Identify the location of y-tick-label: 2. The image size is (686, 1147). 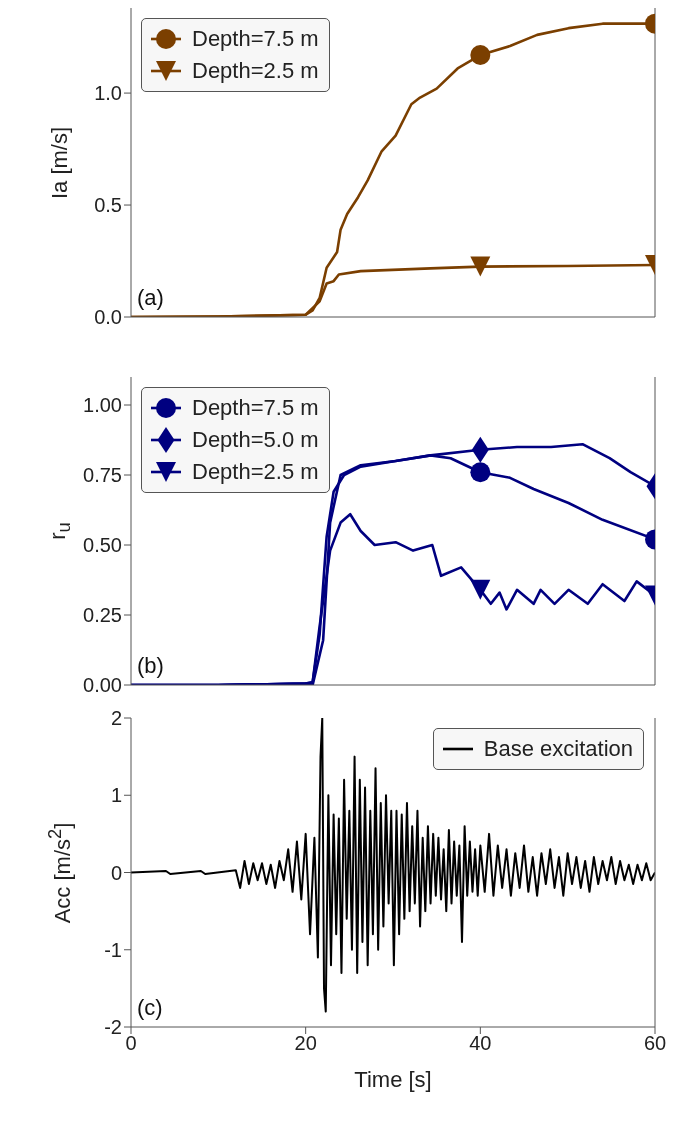
(116, 718).